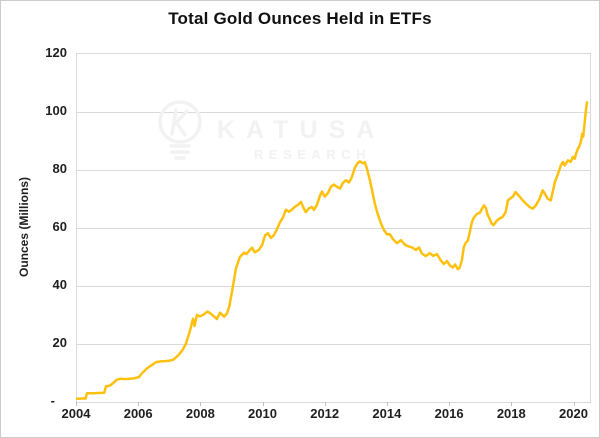 The width and height of the screenshot is (600, 438). I want to click on watermark-subbrand: RESEARCH, so click(312, 154).